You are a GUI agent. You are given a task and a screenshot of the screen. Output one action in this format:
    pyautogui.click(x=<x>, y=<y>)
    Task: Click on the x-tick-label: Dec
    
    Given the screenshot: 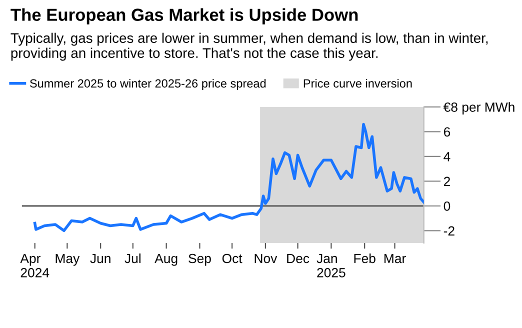 What is the action you would take?
    pyautogui.click(x=298, y=259)
    